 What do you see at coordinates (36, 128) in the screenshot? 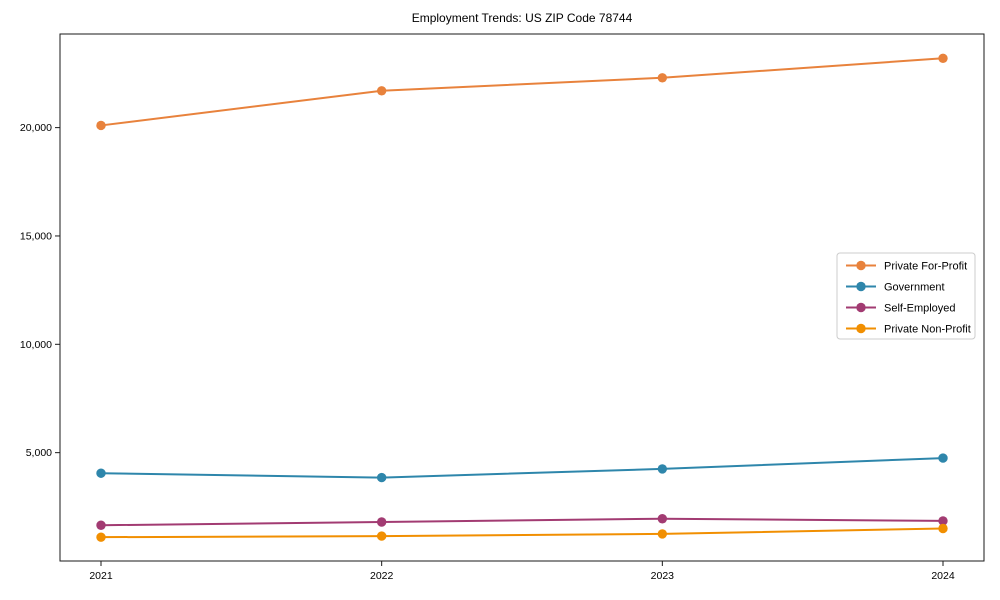
I see `y-tick-label: 20,000` at bounding box center [36, 128].